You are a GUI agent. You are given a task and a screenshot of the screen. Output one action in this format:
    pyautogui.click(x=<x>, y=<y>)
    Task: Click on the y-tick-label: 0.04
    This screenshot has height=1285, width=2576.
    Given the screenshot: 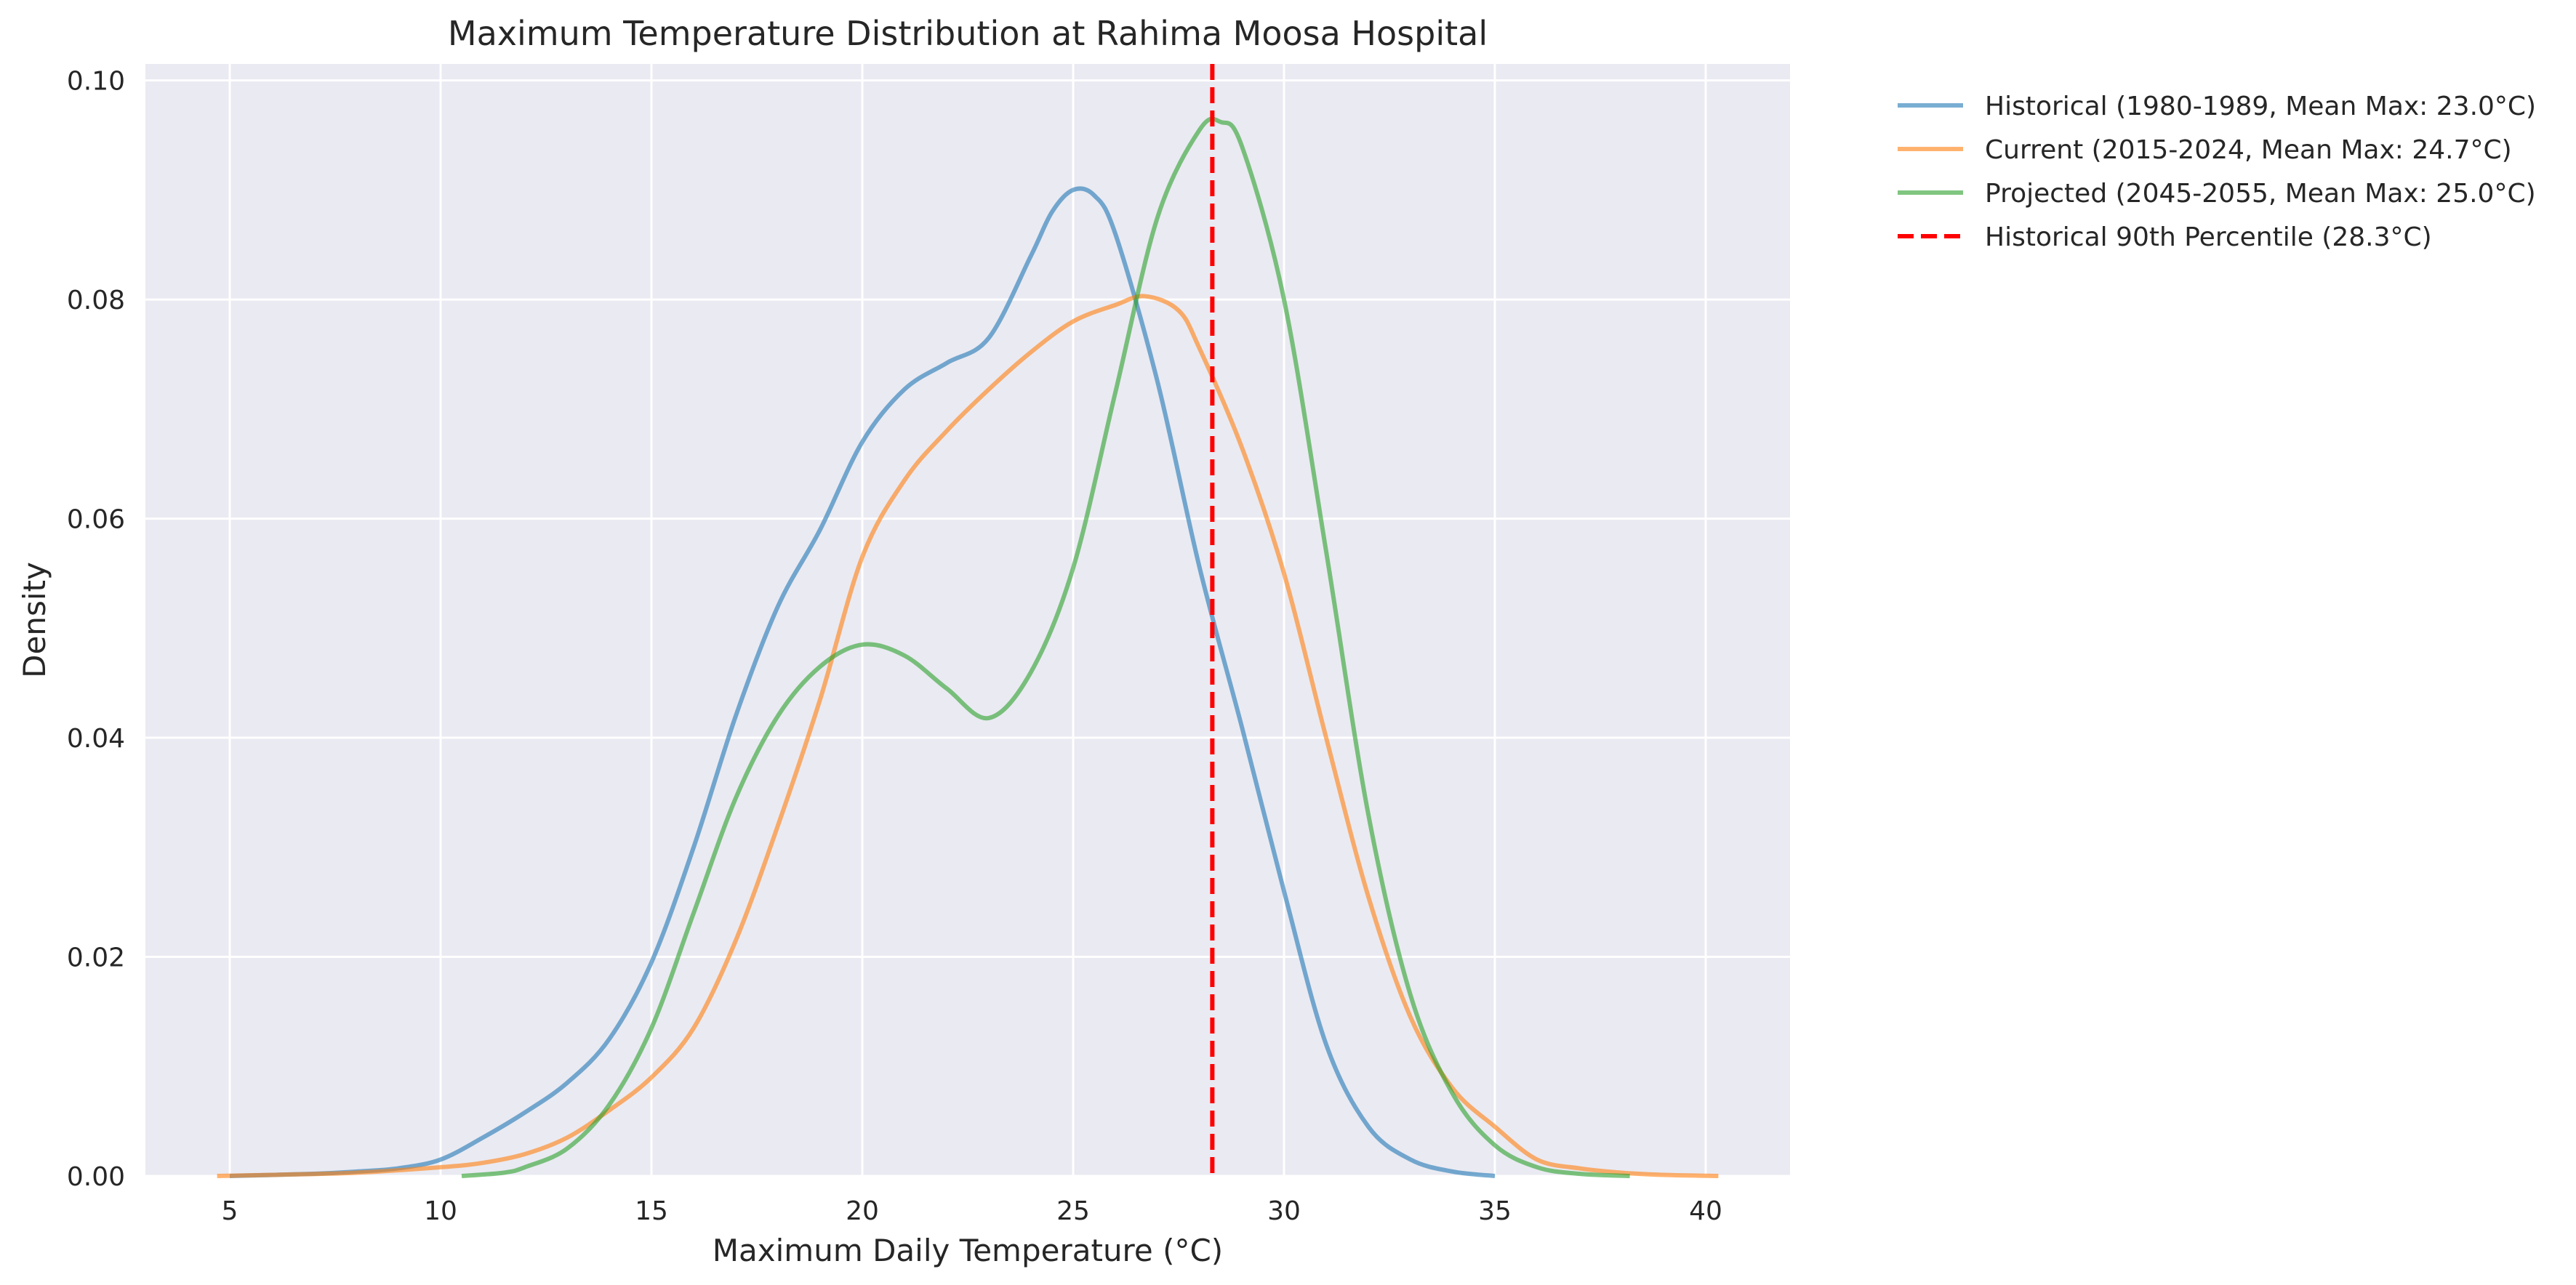 What is the action you would take?
    pyautogui.click(x=96, y=739)
    